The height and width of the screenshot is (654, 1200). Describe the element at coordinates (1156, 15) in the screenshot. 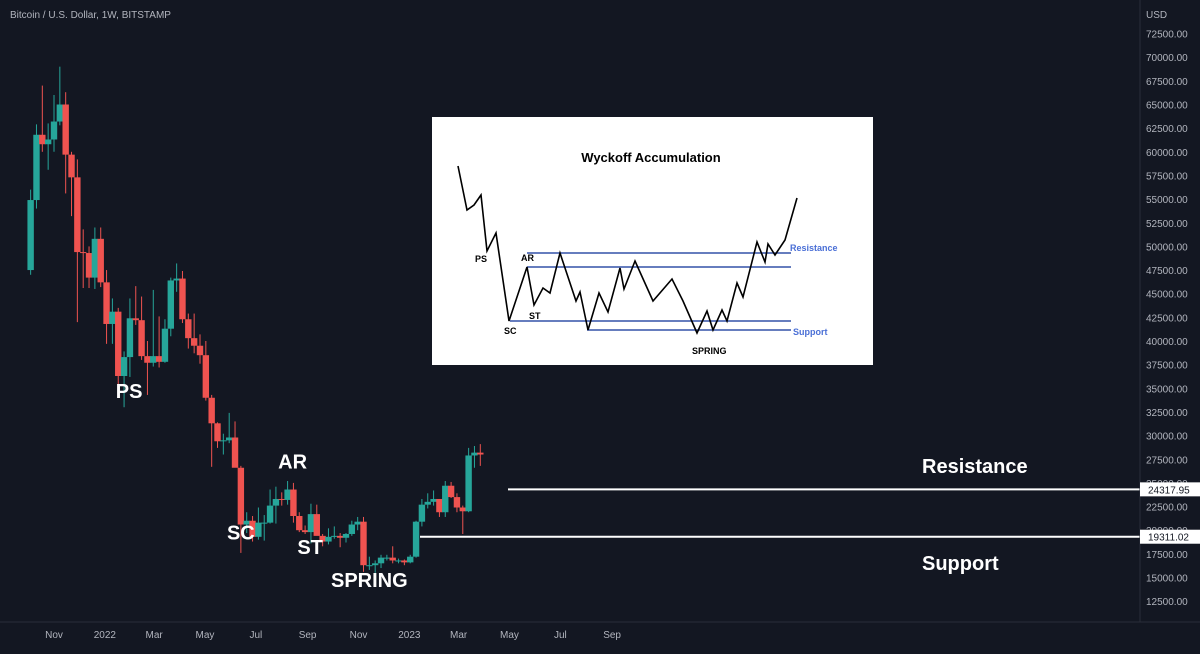

I see `currency-label: USD` at that location.